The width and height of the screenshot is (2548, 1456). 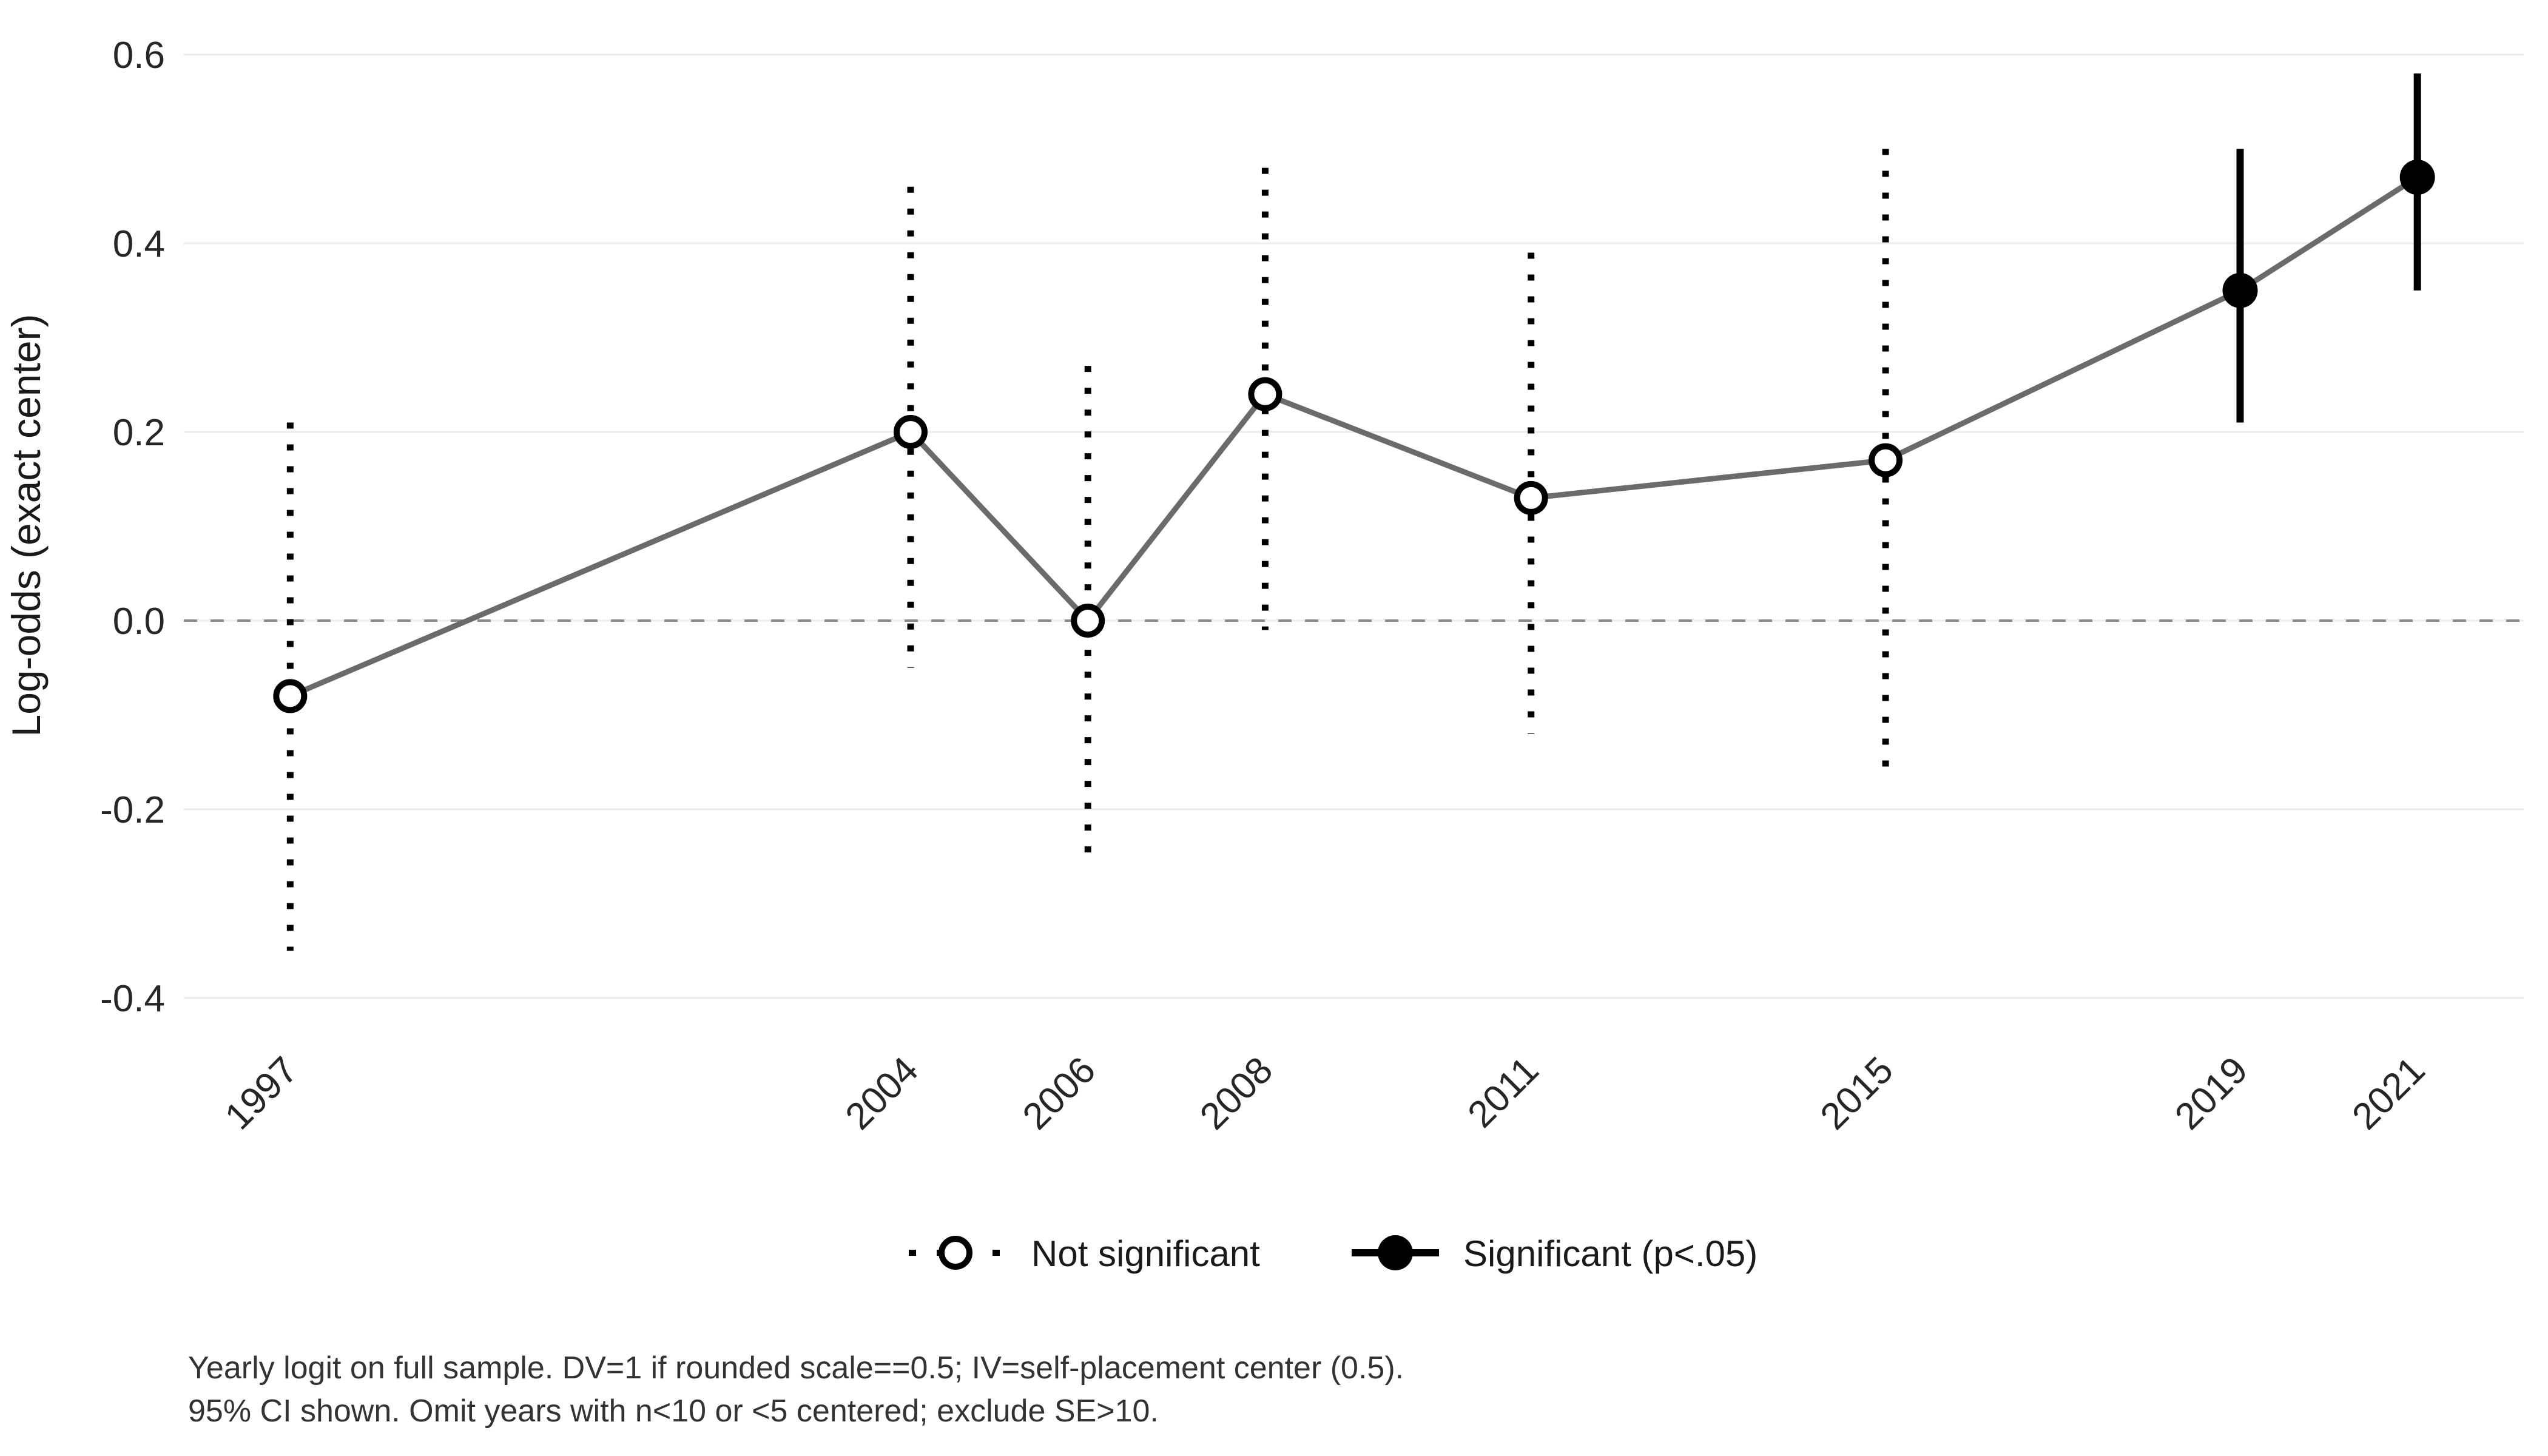 What do you see at coordinates (1333, 1253) in the screenshot?
I see `legend: Not significant Significant (p<.05)` at bounding box center [1333, 1253].